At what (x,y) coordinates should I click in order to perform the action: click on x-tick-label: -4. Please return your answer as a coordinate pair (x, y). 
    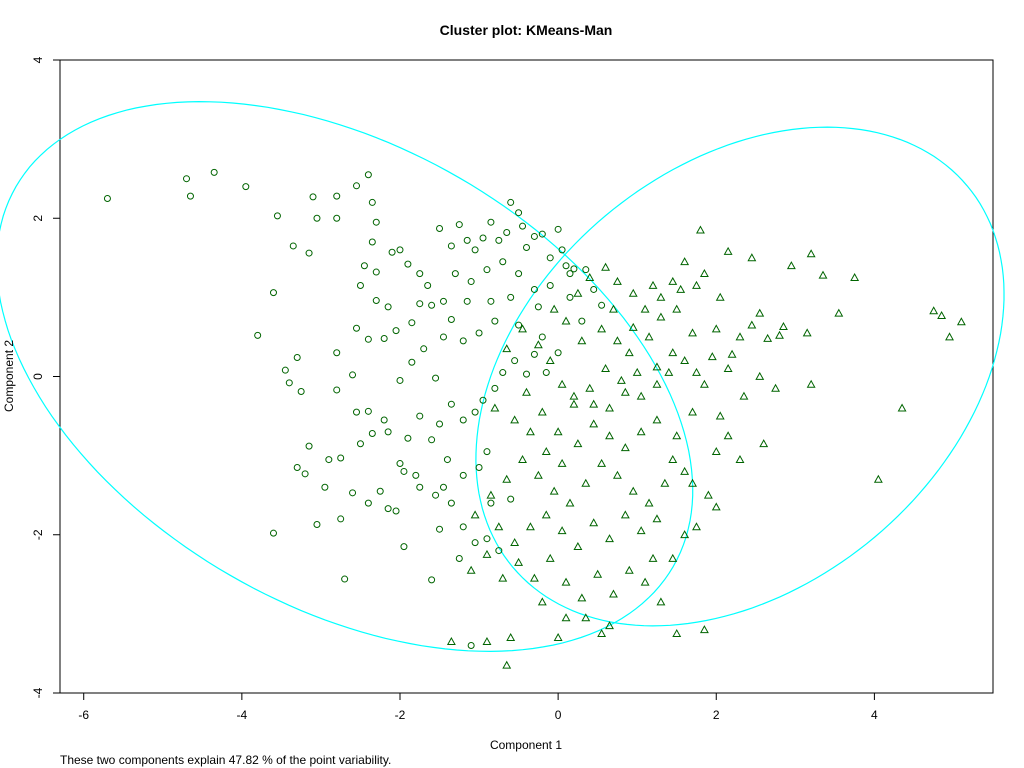
    Looking at the image, I should click on (242, 715).